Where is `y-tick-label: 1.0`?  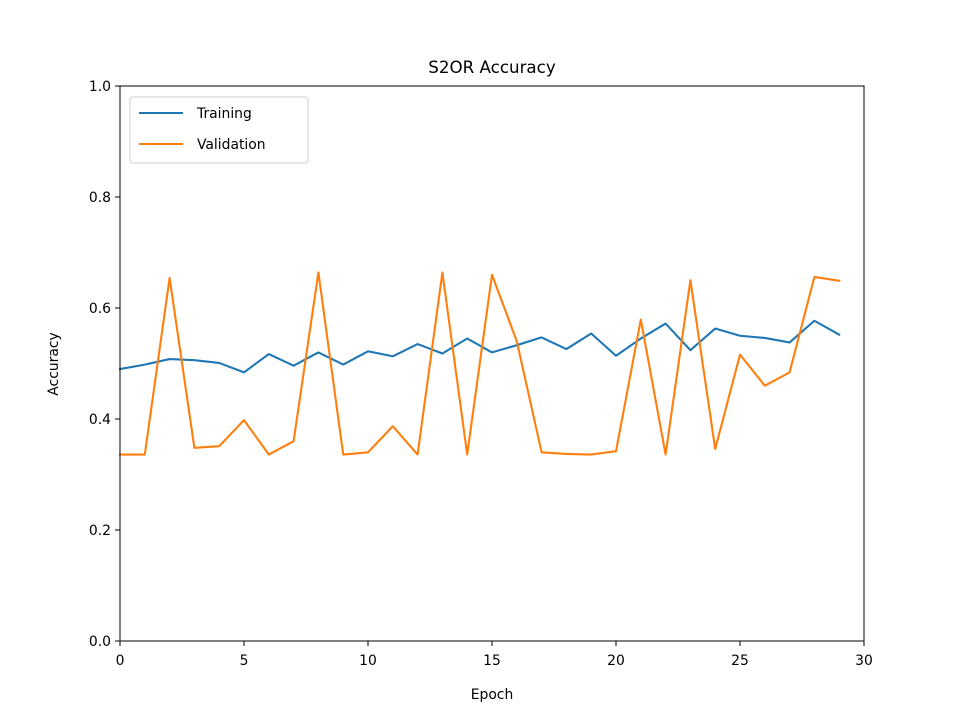
y-tick-label: 1.0 is located at coordinates (100, 87).